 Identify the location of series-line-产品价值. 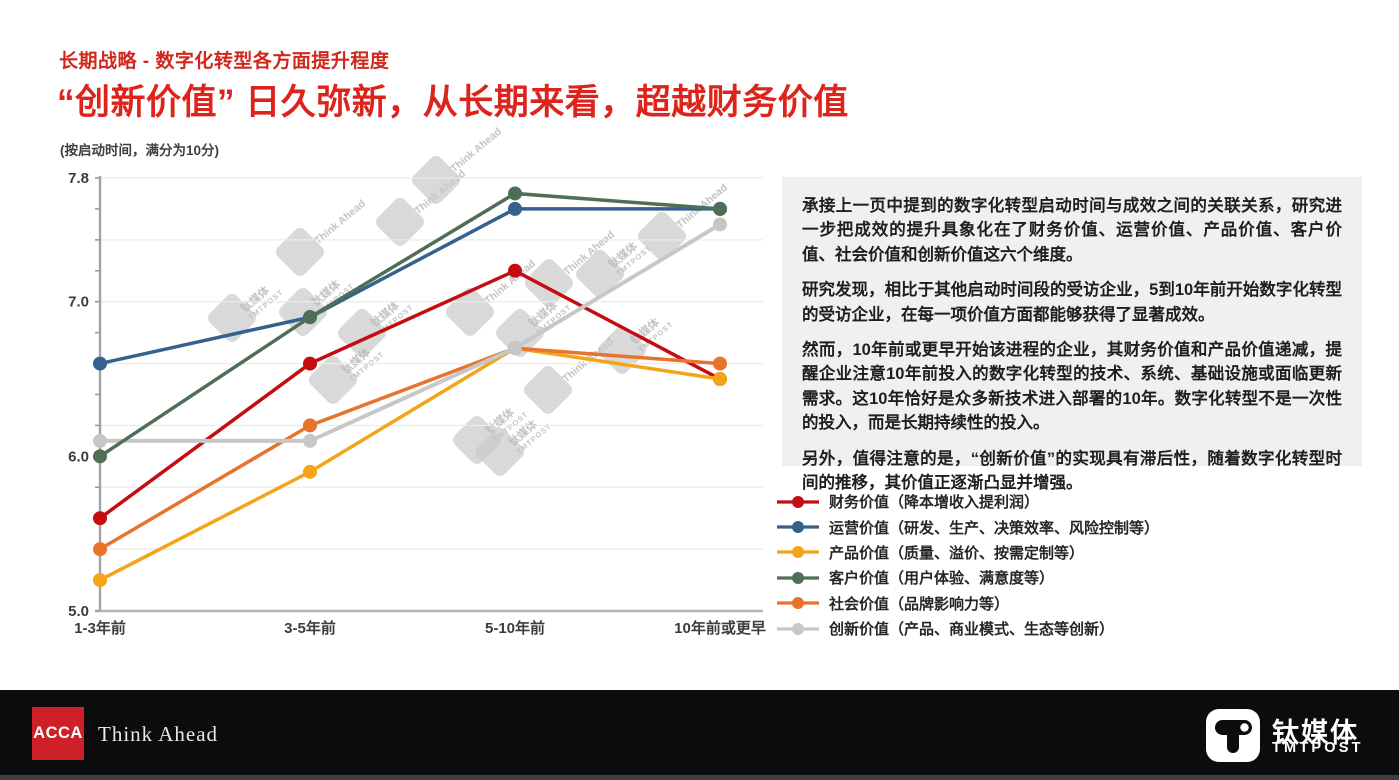
(410, 464).